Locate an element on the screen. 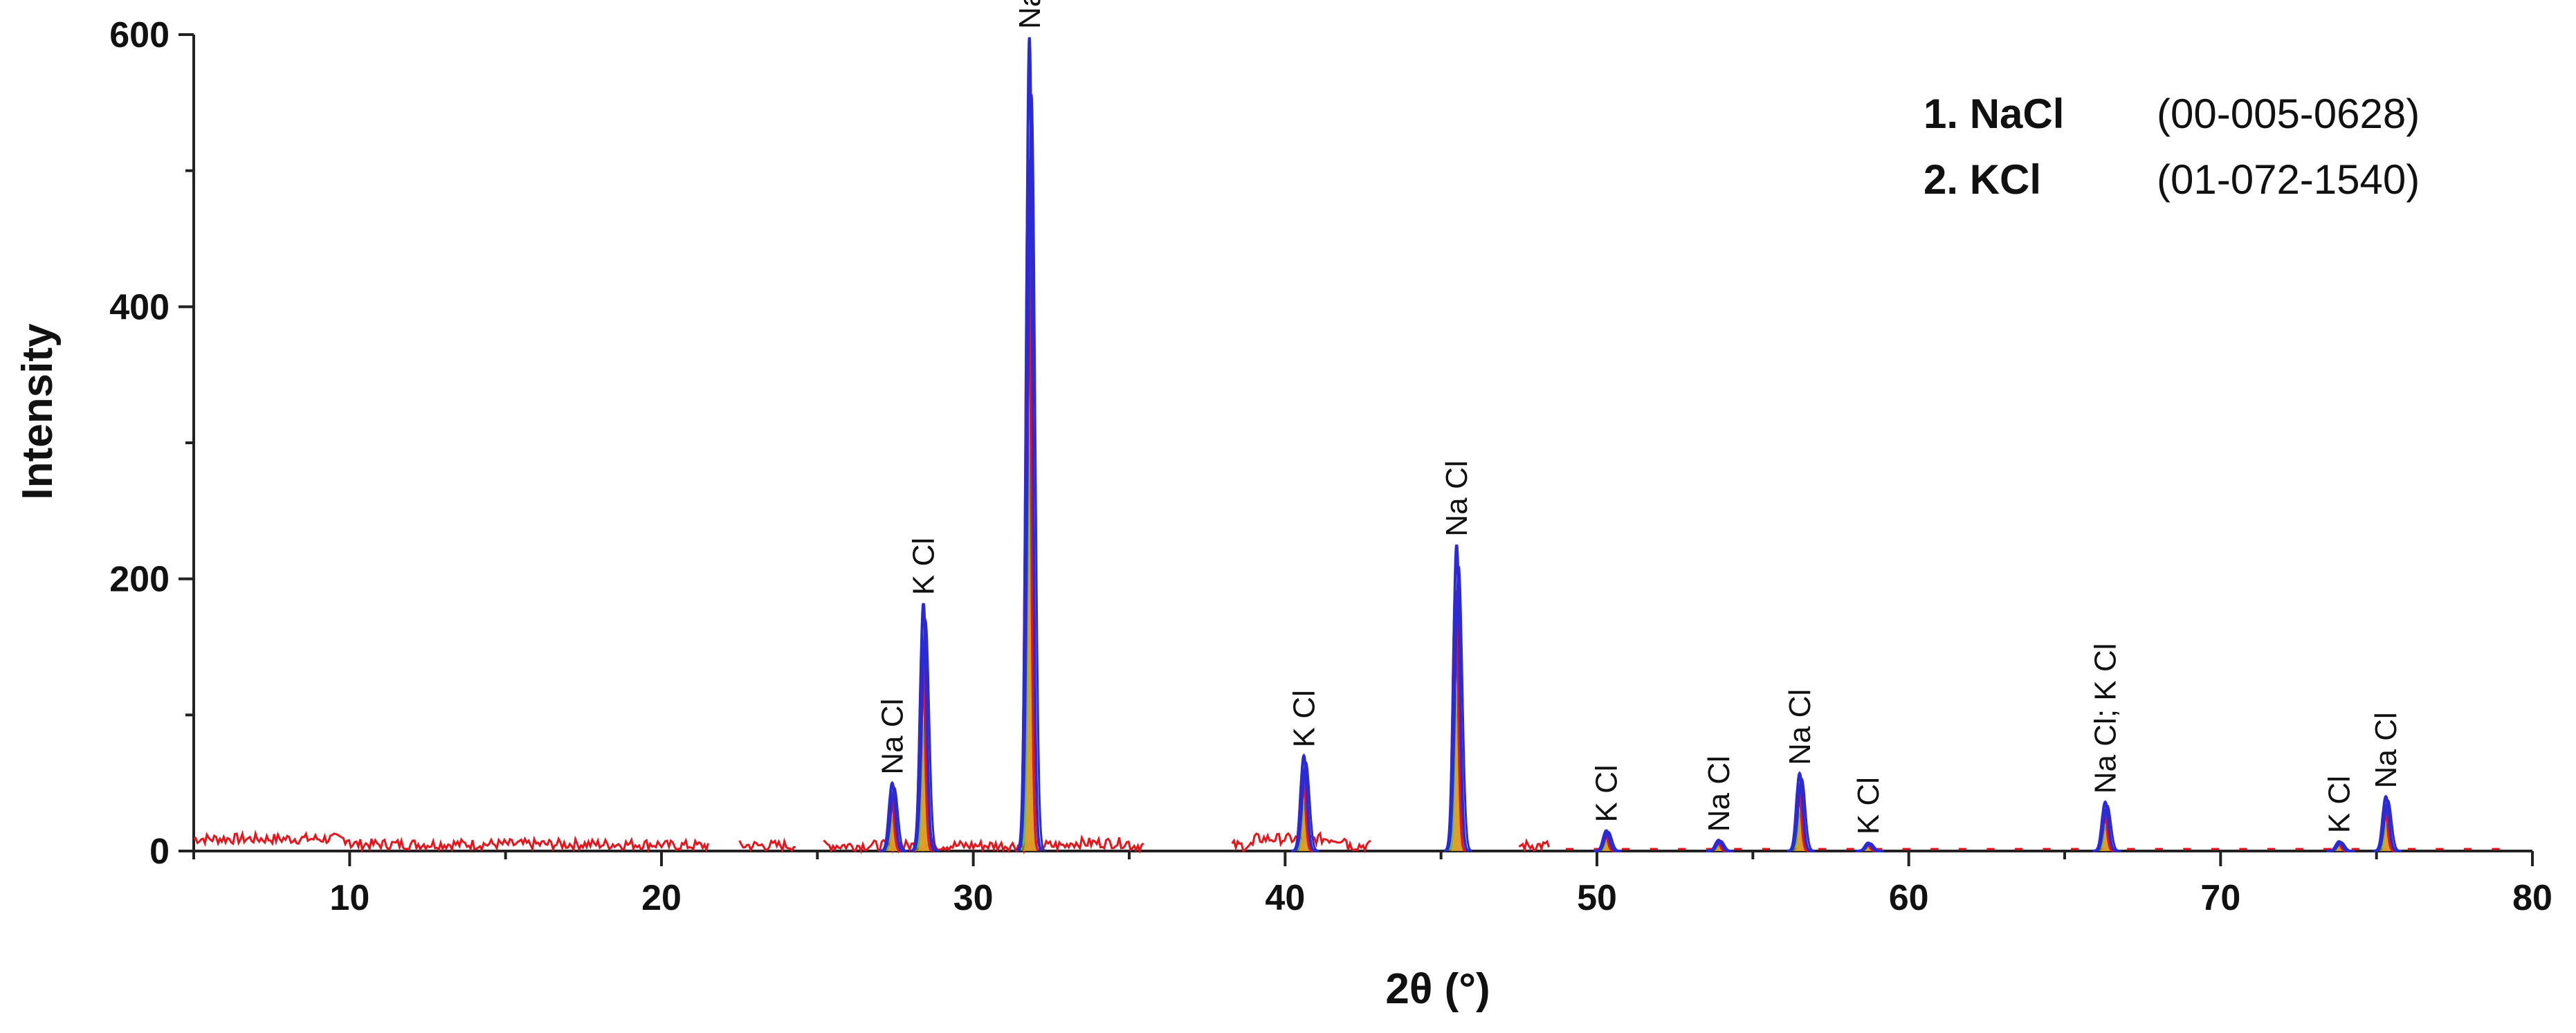  x-tick-label: 20 is located at coordinates (662, 898).